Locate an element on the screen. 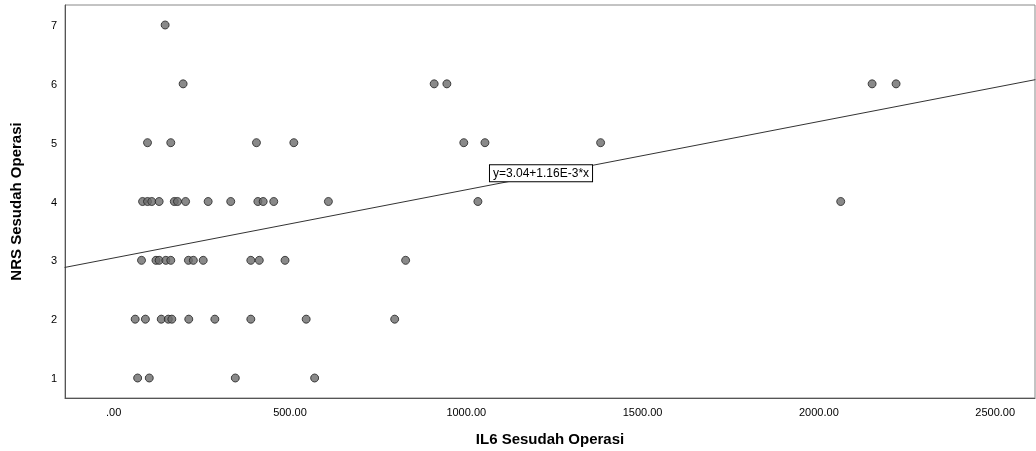 The width and height of the screenshot is (1036, 451). x-axis-title: IL6 Sesudah Operasi is located at coordinates (550, 438).